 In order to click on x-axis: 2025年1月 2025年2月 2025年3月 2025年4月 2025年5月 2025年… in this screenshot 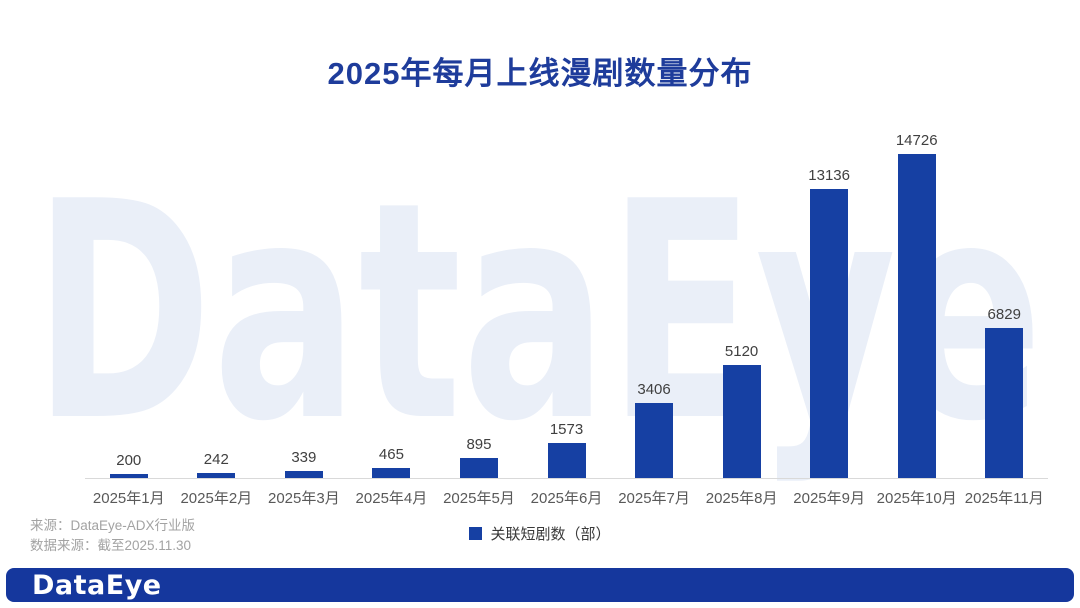, I will do `click(566, 497)`.